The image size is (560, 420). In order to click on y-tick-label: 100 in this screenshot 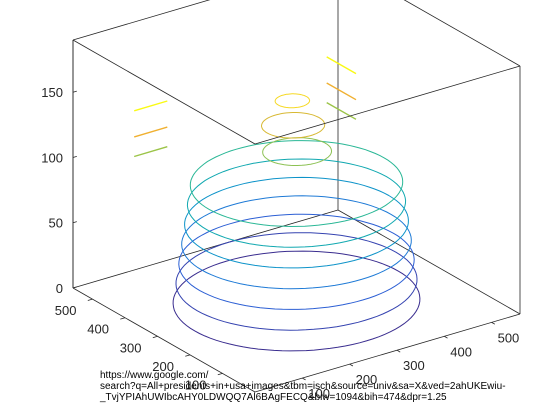, I will do `click(196, 384)`.